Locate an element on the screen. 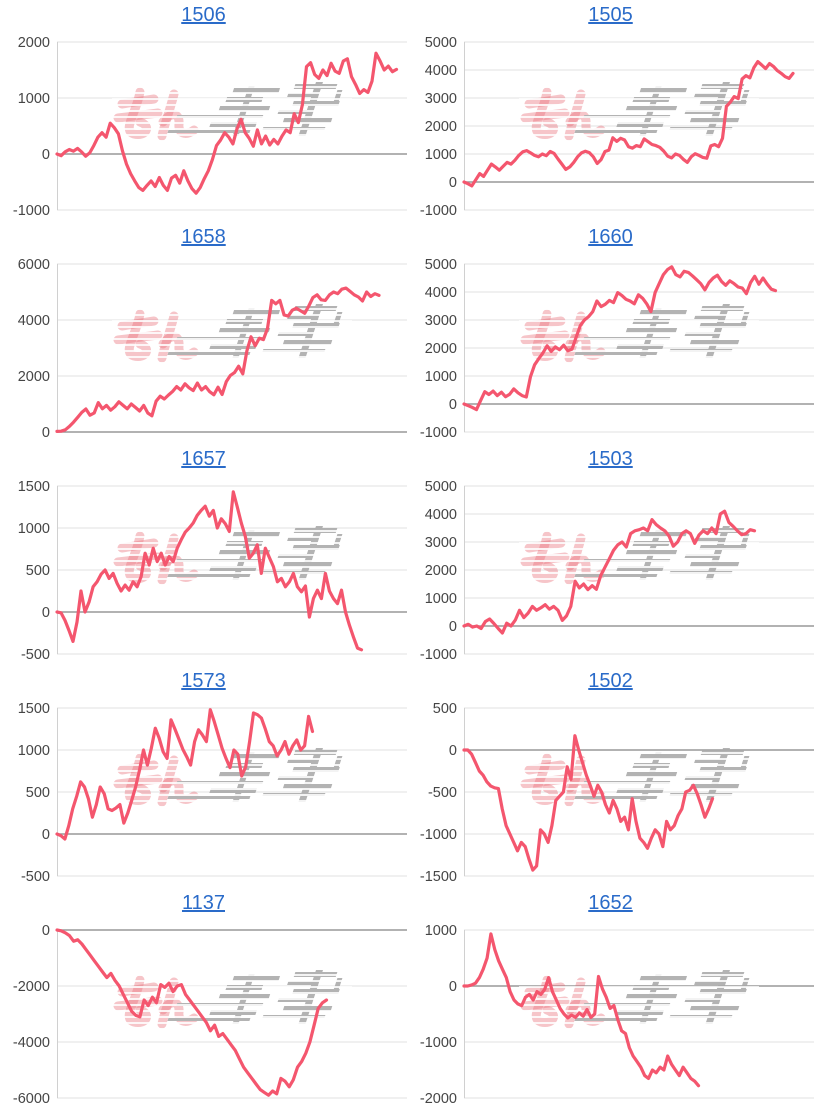 Image resolution: width=814 pixels, height=1110 pixels. chart-grid-layer: -1000 0 1000 2000 3000 4000 5000 is located at coordinates (617, 127).